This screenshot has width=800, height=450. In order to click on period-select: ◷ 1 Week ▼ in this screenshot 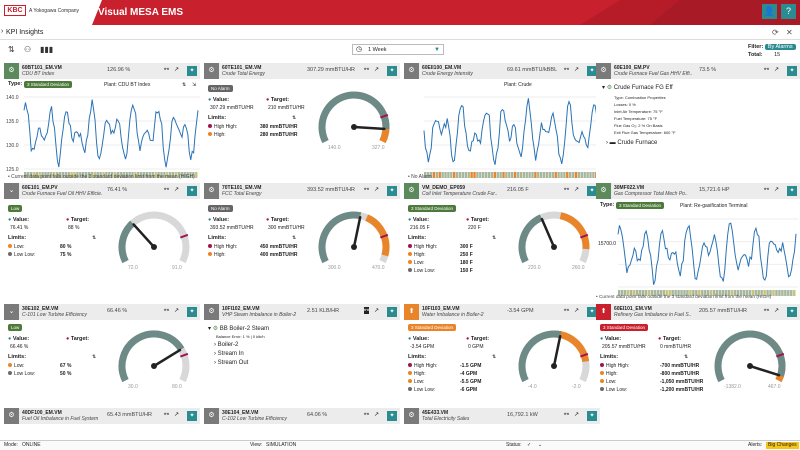, I will do `click(398, 49)`.